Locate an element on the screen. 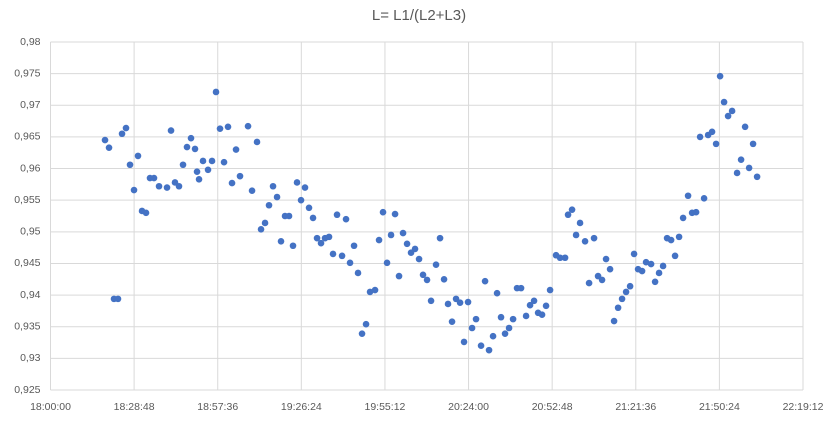 The image size is (838, 423). x-tick-label: 22:19:12 is located at coordinates (803, 407).